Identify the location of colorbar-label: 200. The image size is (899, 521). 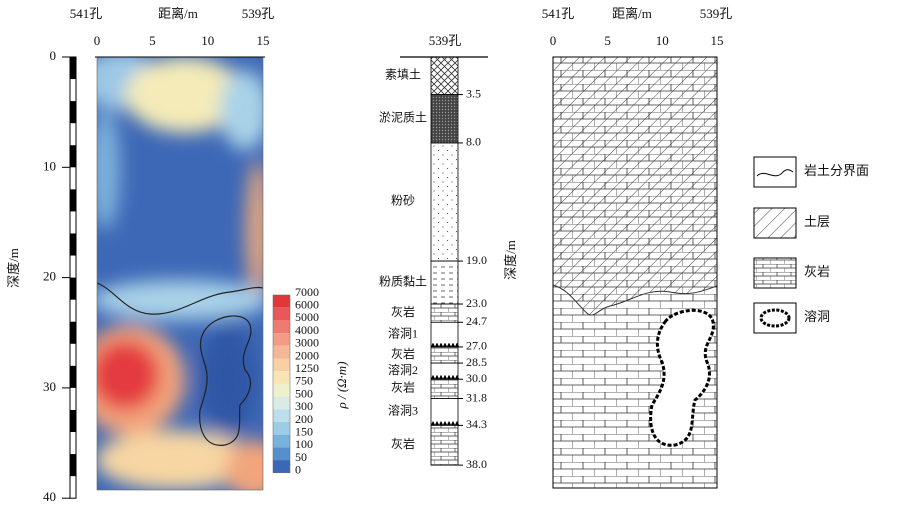
(304, 419).